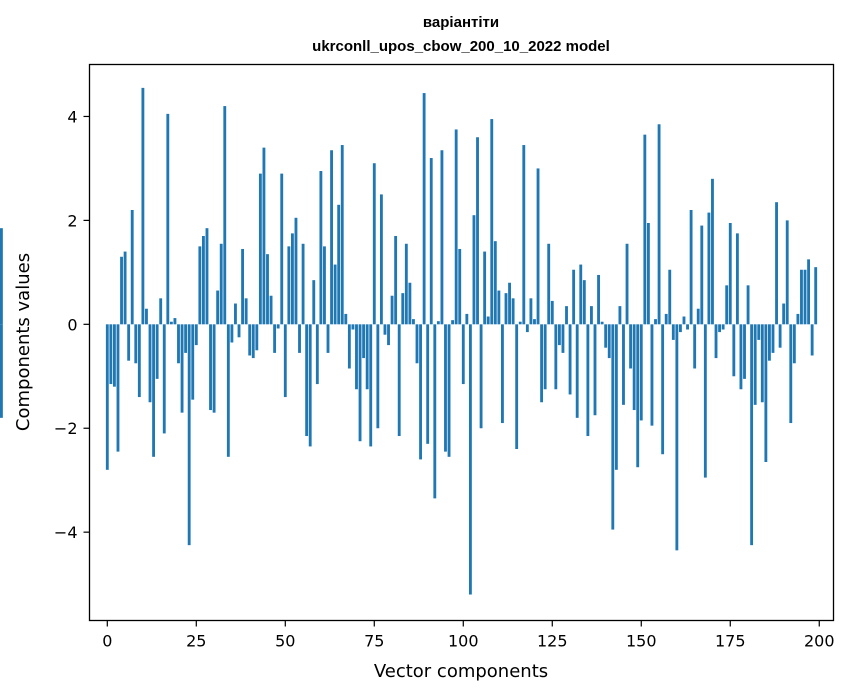  I want to click on chart-title-line-1: варіантіти, so click(461, 22).